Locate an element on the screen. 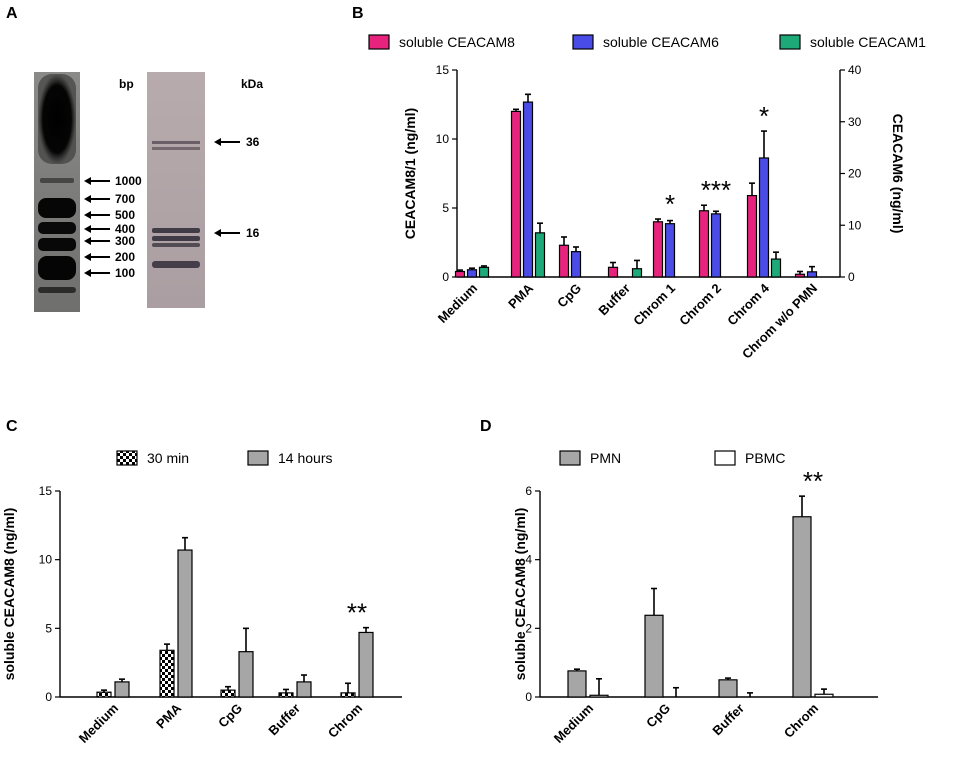 Image resolution: width=957 pixels, height=768 pixels. bar-soluble-ceacam8-chrom-w-o-pmn is located at coordinates (800, 275).